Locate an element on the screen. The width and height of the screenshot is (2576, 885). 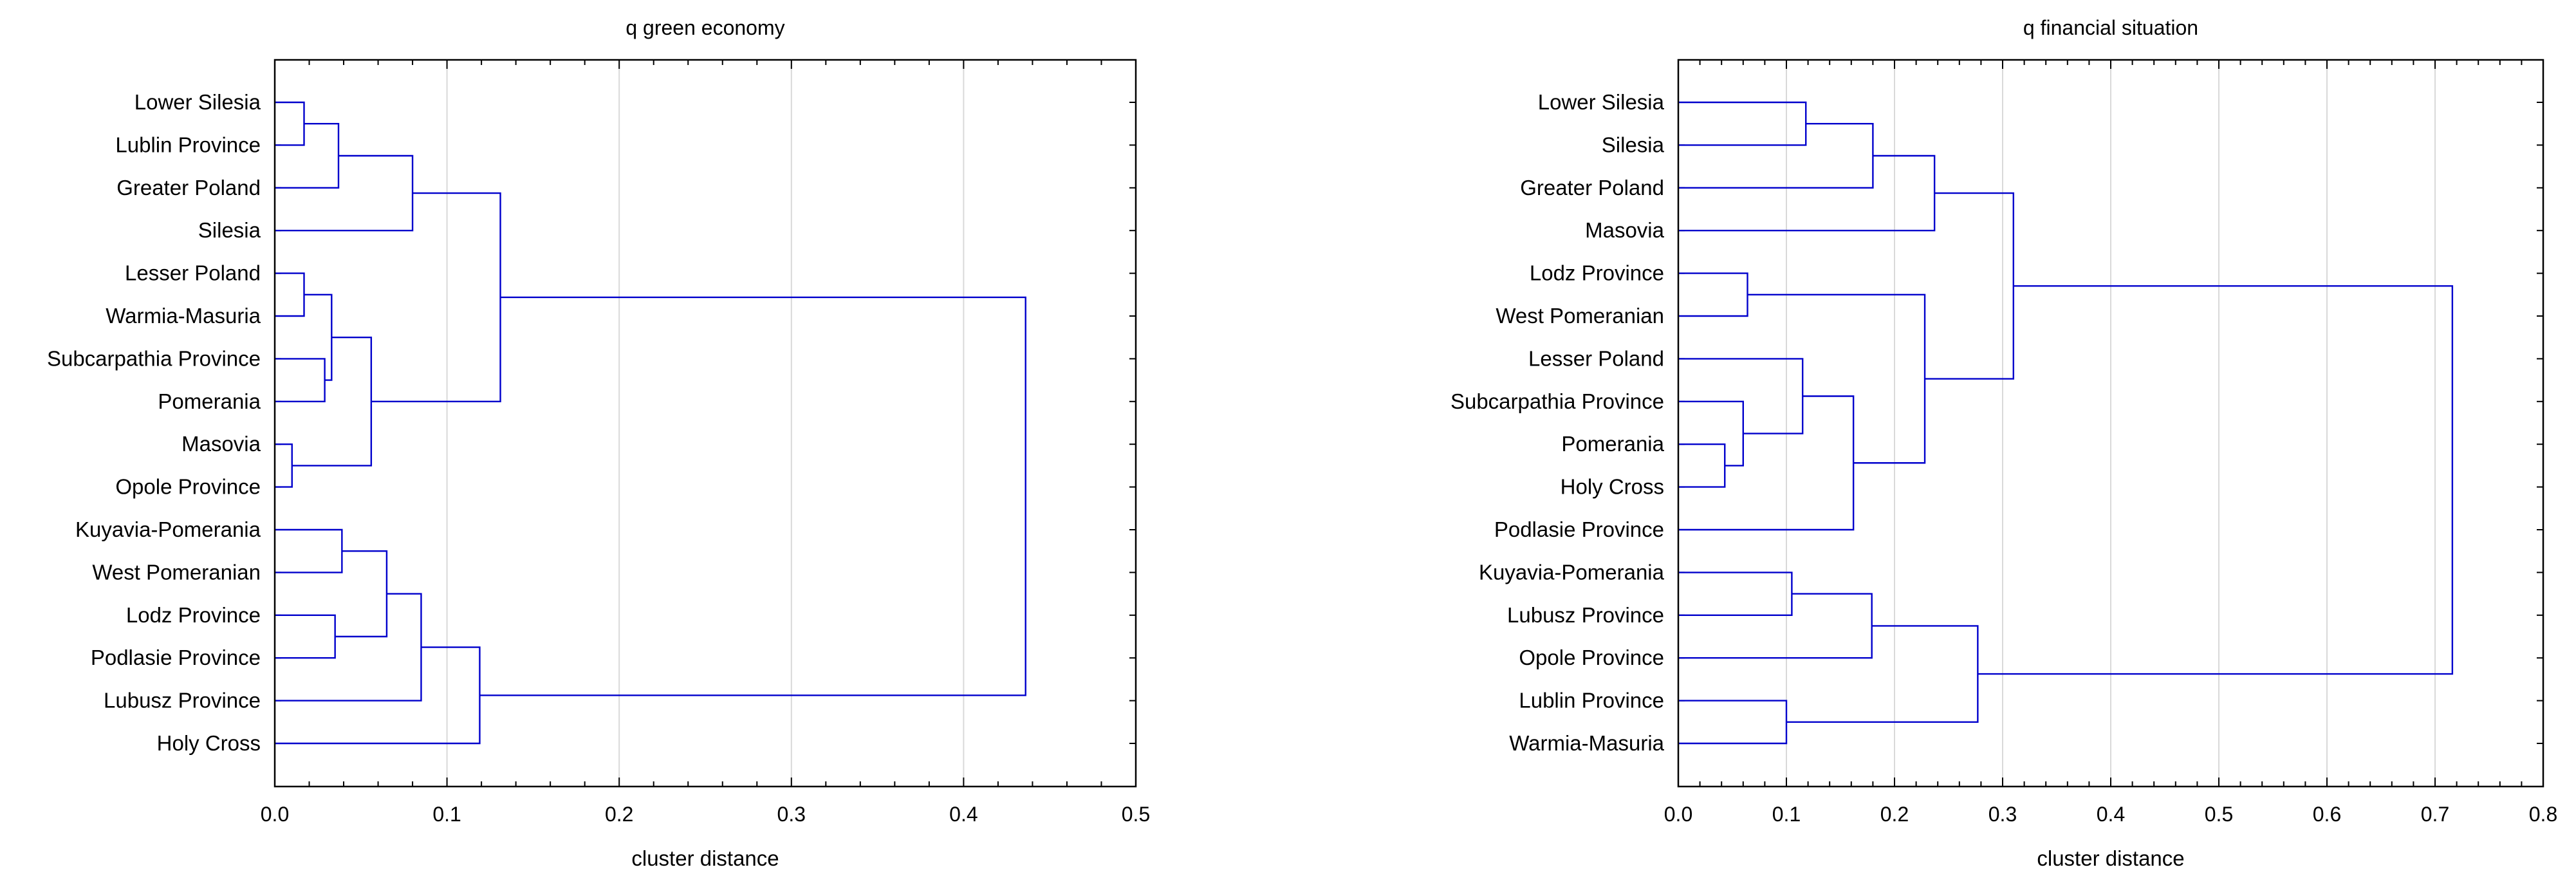
x-tick-label: 0.6 is located at coordinates (2327, 815).